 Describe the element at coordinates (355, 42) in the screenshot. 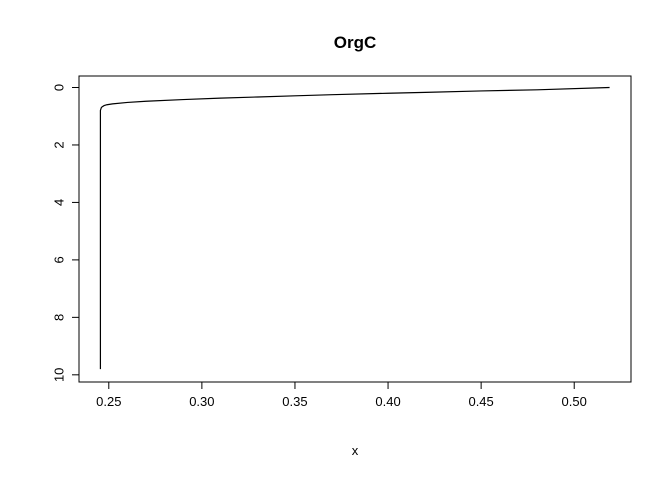

I see `chart-title: OrgC` at that location.